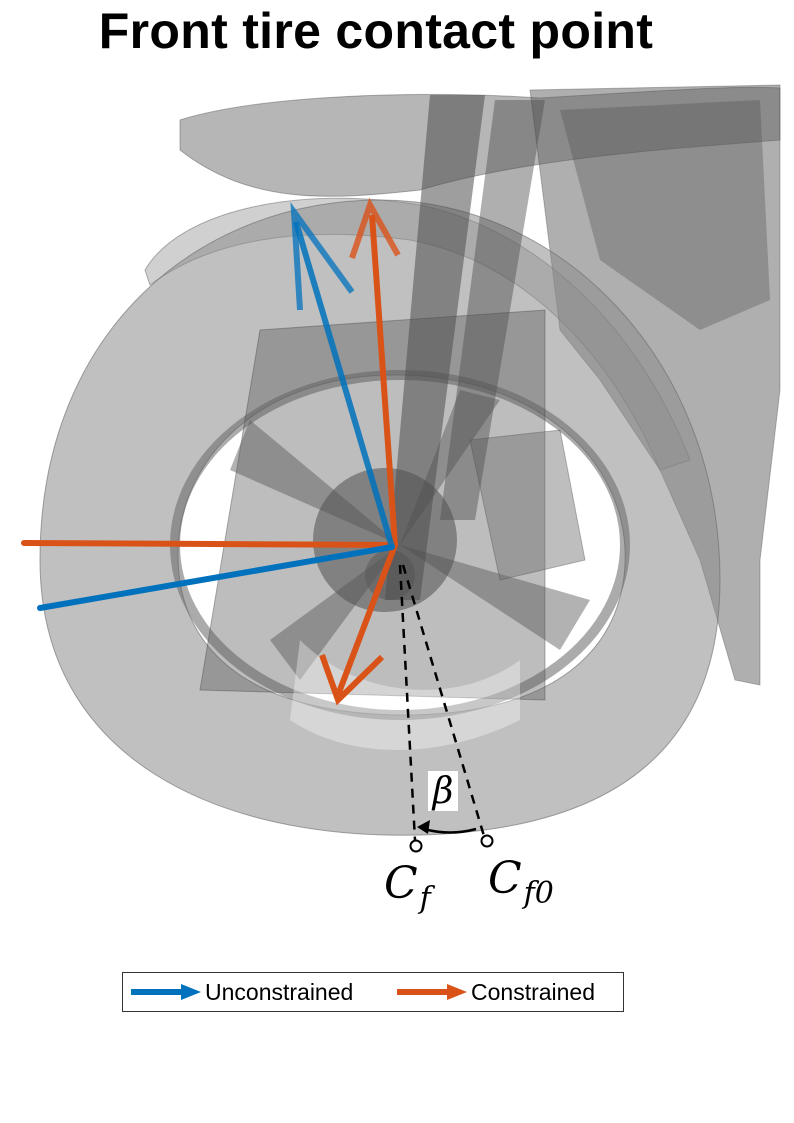 Image resolution: width=794 pixels, height=1123 pixels. What do you see at coordinates (407, 702) in the screenshot?
I see `dashed-line-cf` at bounding box center [407, 702].